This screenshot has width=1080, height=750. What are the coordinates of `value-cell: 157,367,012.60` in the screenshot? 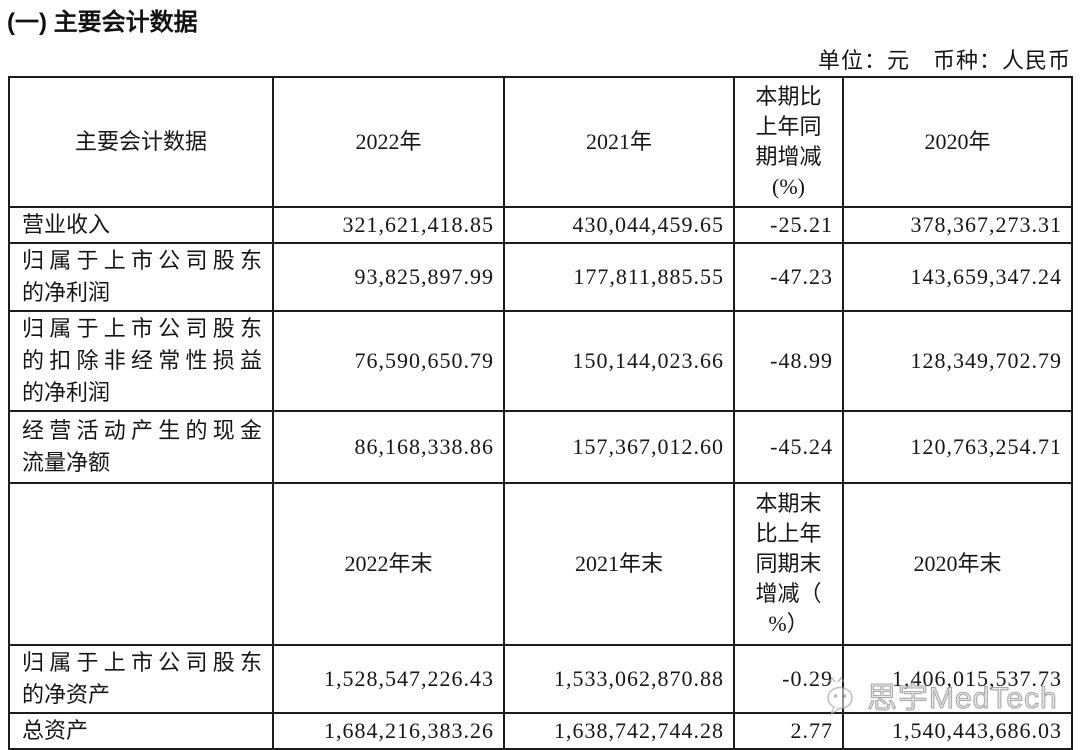 It's located at (619, 447).